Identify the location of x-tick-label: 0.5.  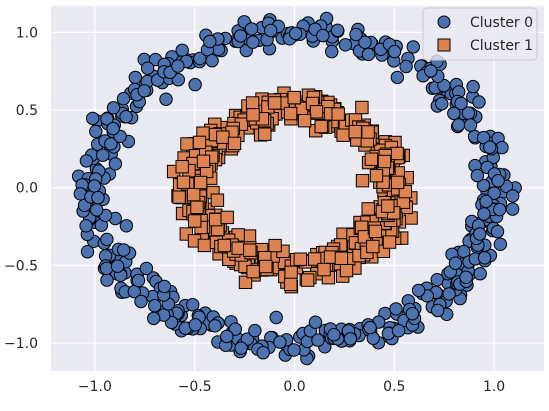
(394, 387).